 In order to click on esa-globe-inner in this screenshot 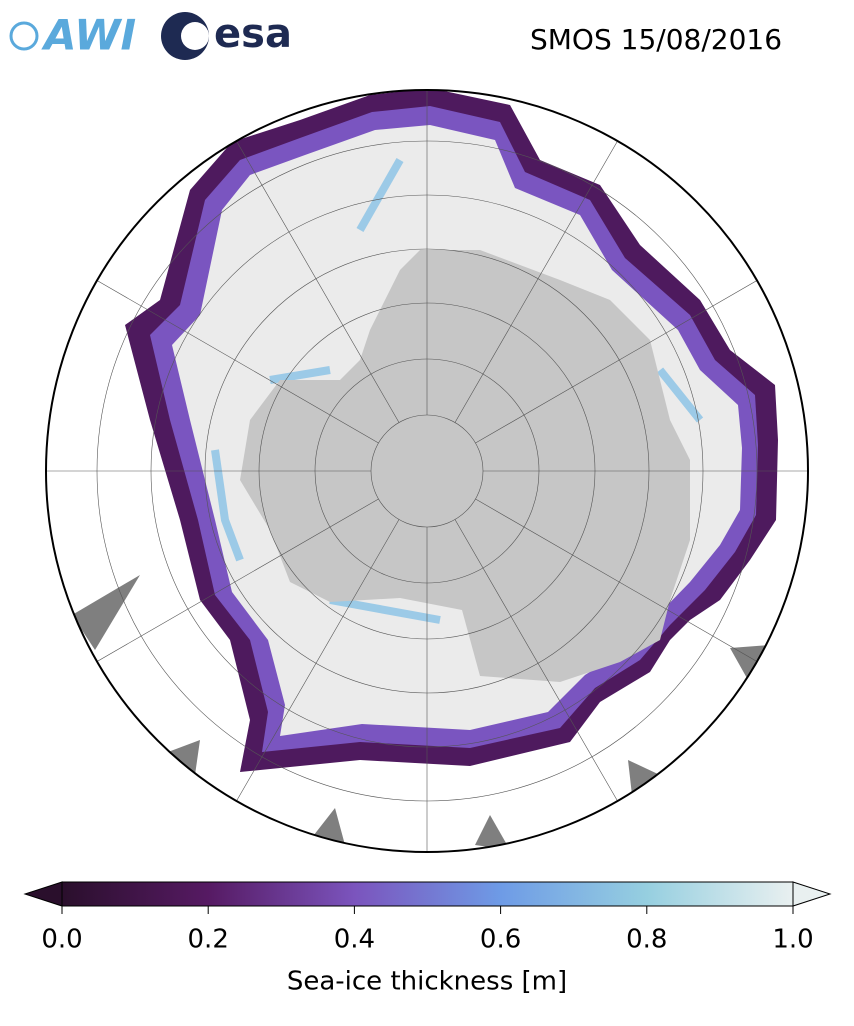, I will do `click(195, 36)`.